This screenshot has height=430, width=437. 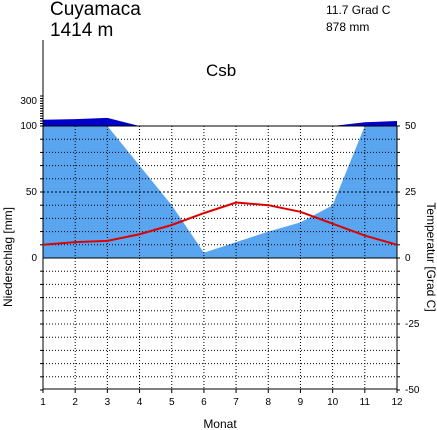 What do you see at coordinates (348, 27) in the screenshot?
I see `annual-precipitation: 878 mm` at bounding box center [348, 27].